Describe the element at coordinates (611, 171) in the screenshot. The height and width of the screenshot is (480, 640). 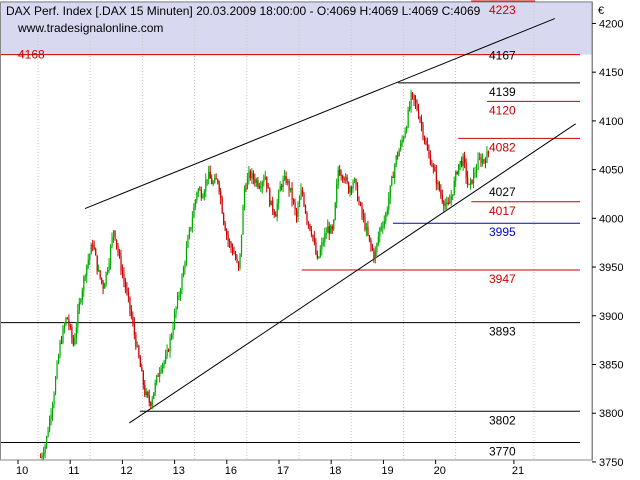
I see `y-tick-label: 4050` at that location.